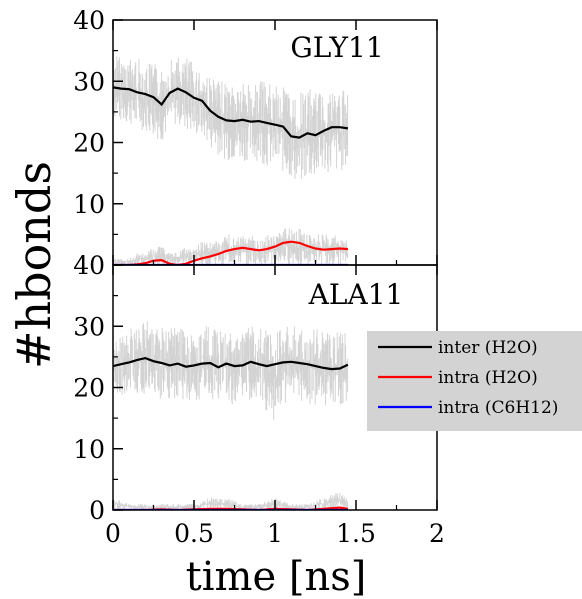  What do you see at coordinates (34, 265) in the screenshot?
I see `y-axis-label: #hbonds` at bounding box center [34, 265].